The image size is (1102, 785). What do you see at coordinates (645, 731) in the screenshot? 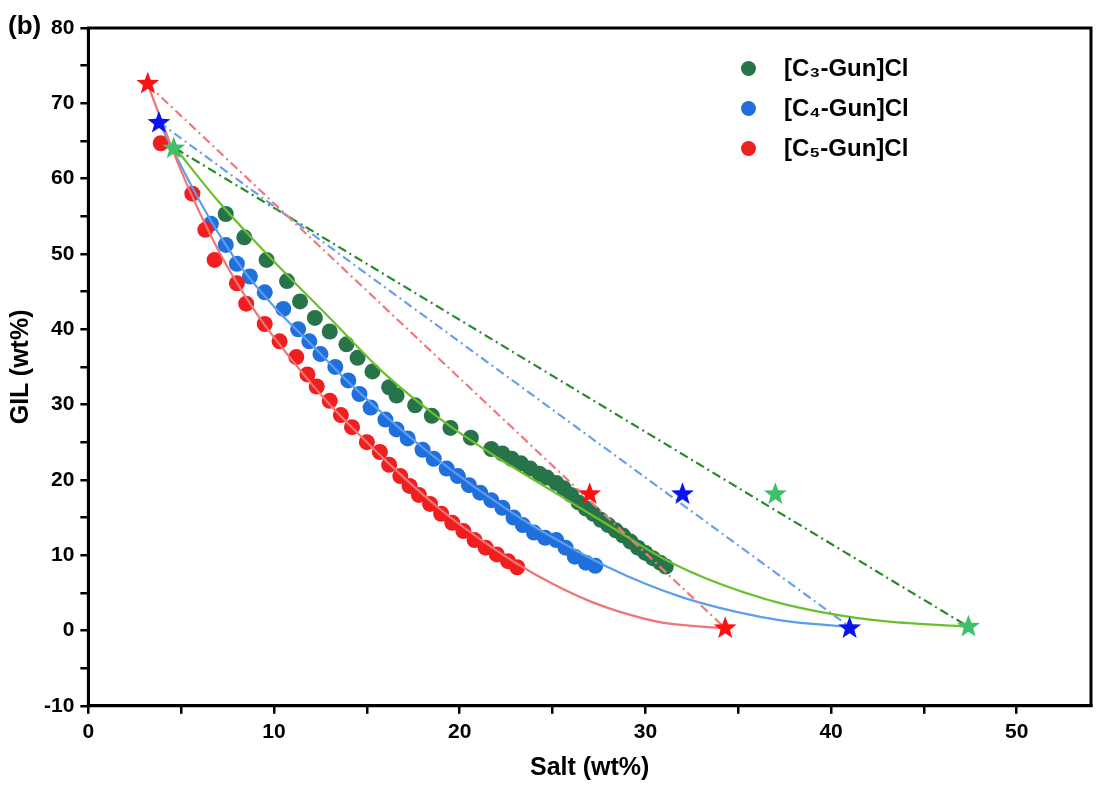
I see `x-tick-label: 30` at bounding box center [645, 731].